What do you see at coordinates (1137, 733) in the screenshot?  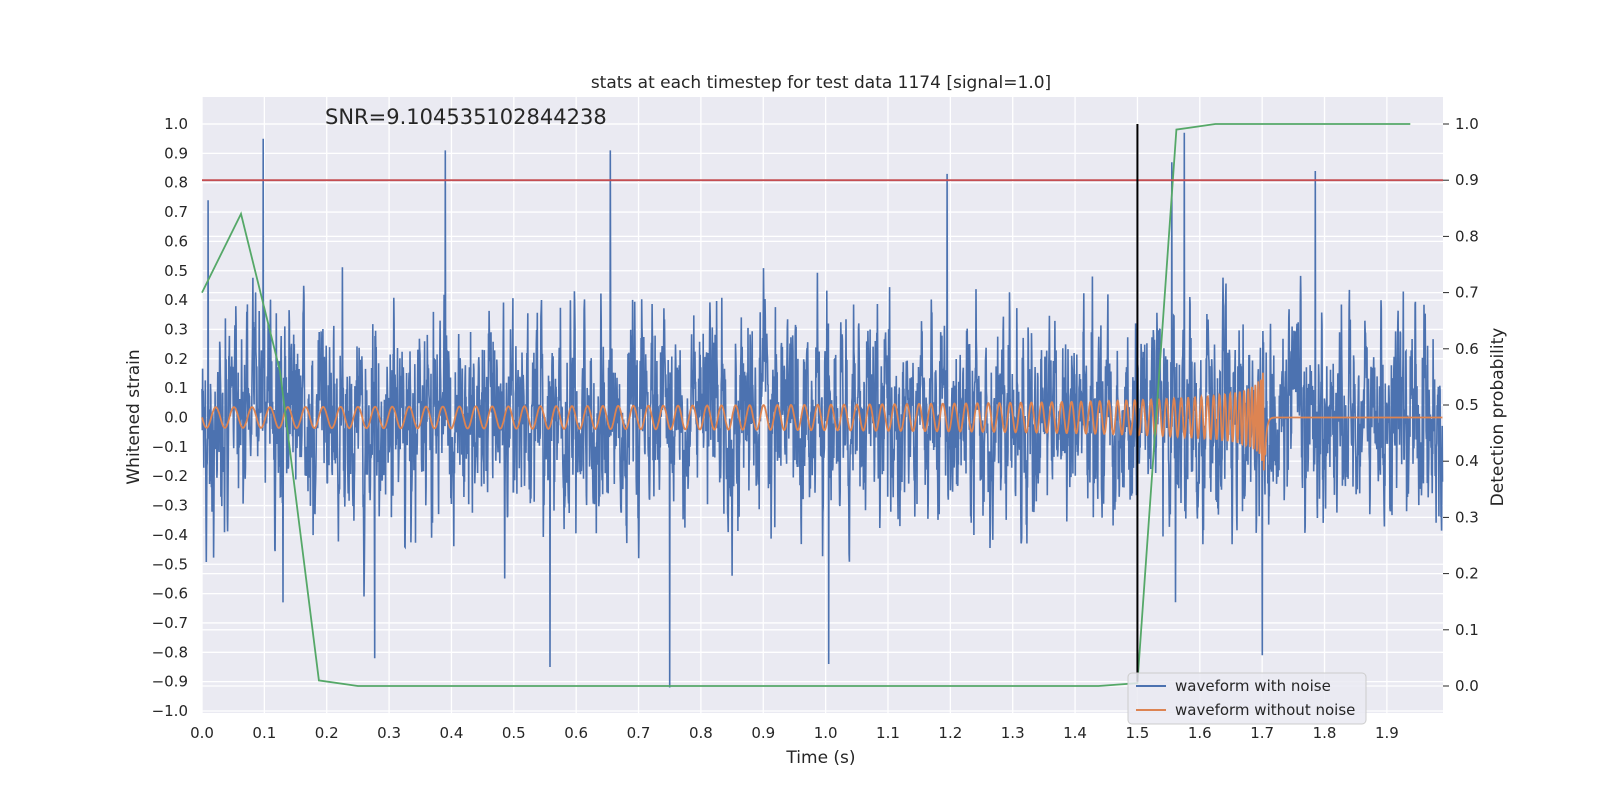 I see `x-tick-label: 1.5` at bounding box center [1137, 733].